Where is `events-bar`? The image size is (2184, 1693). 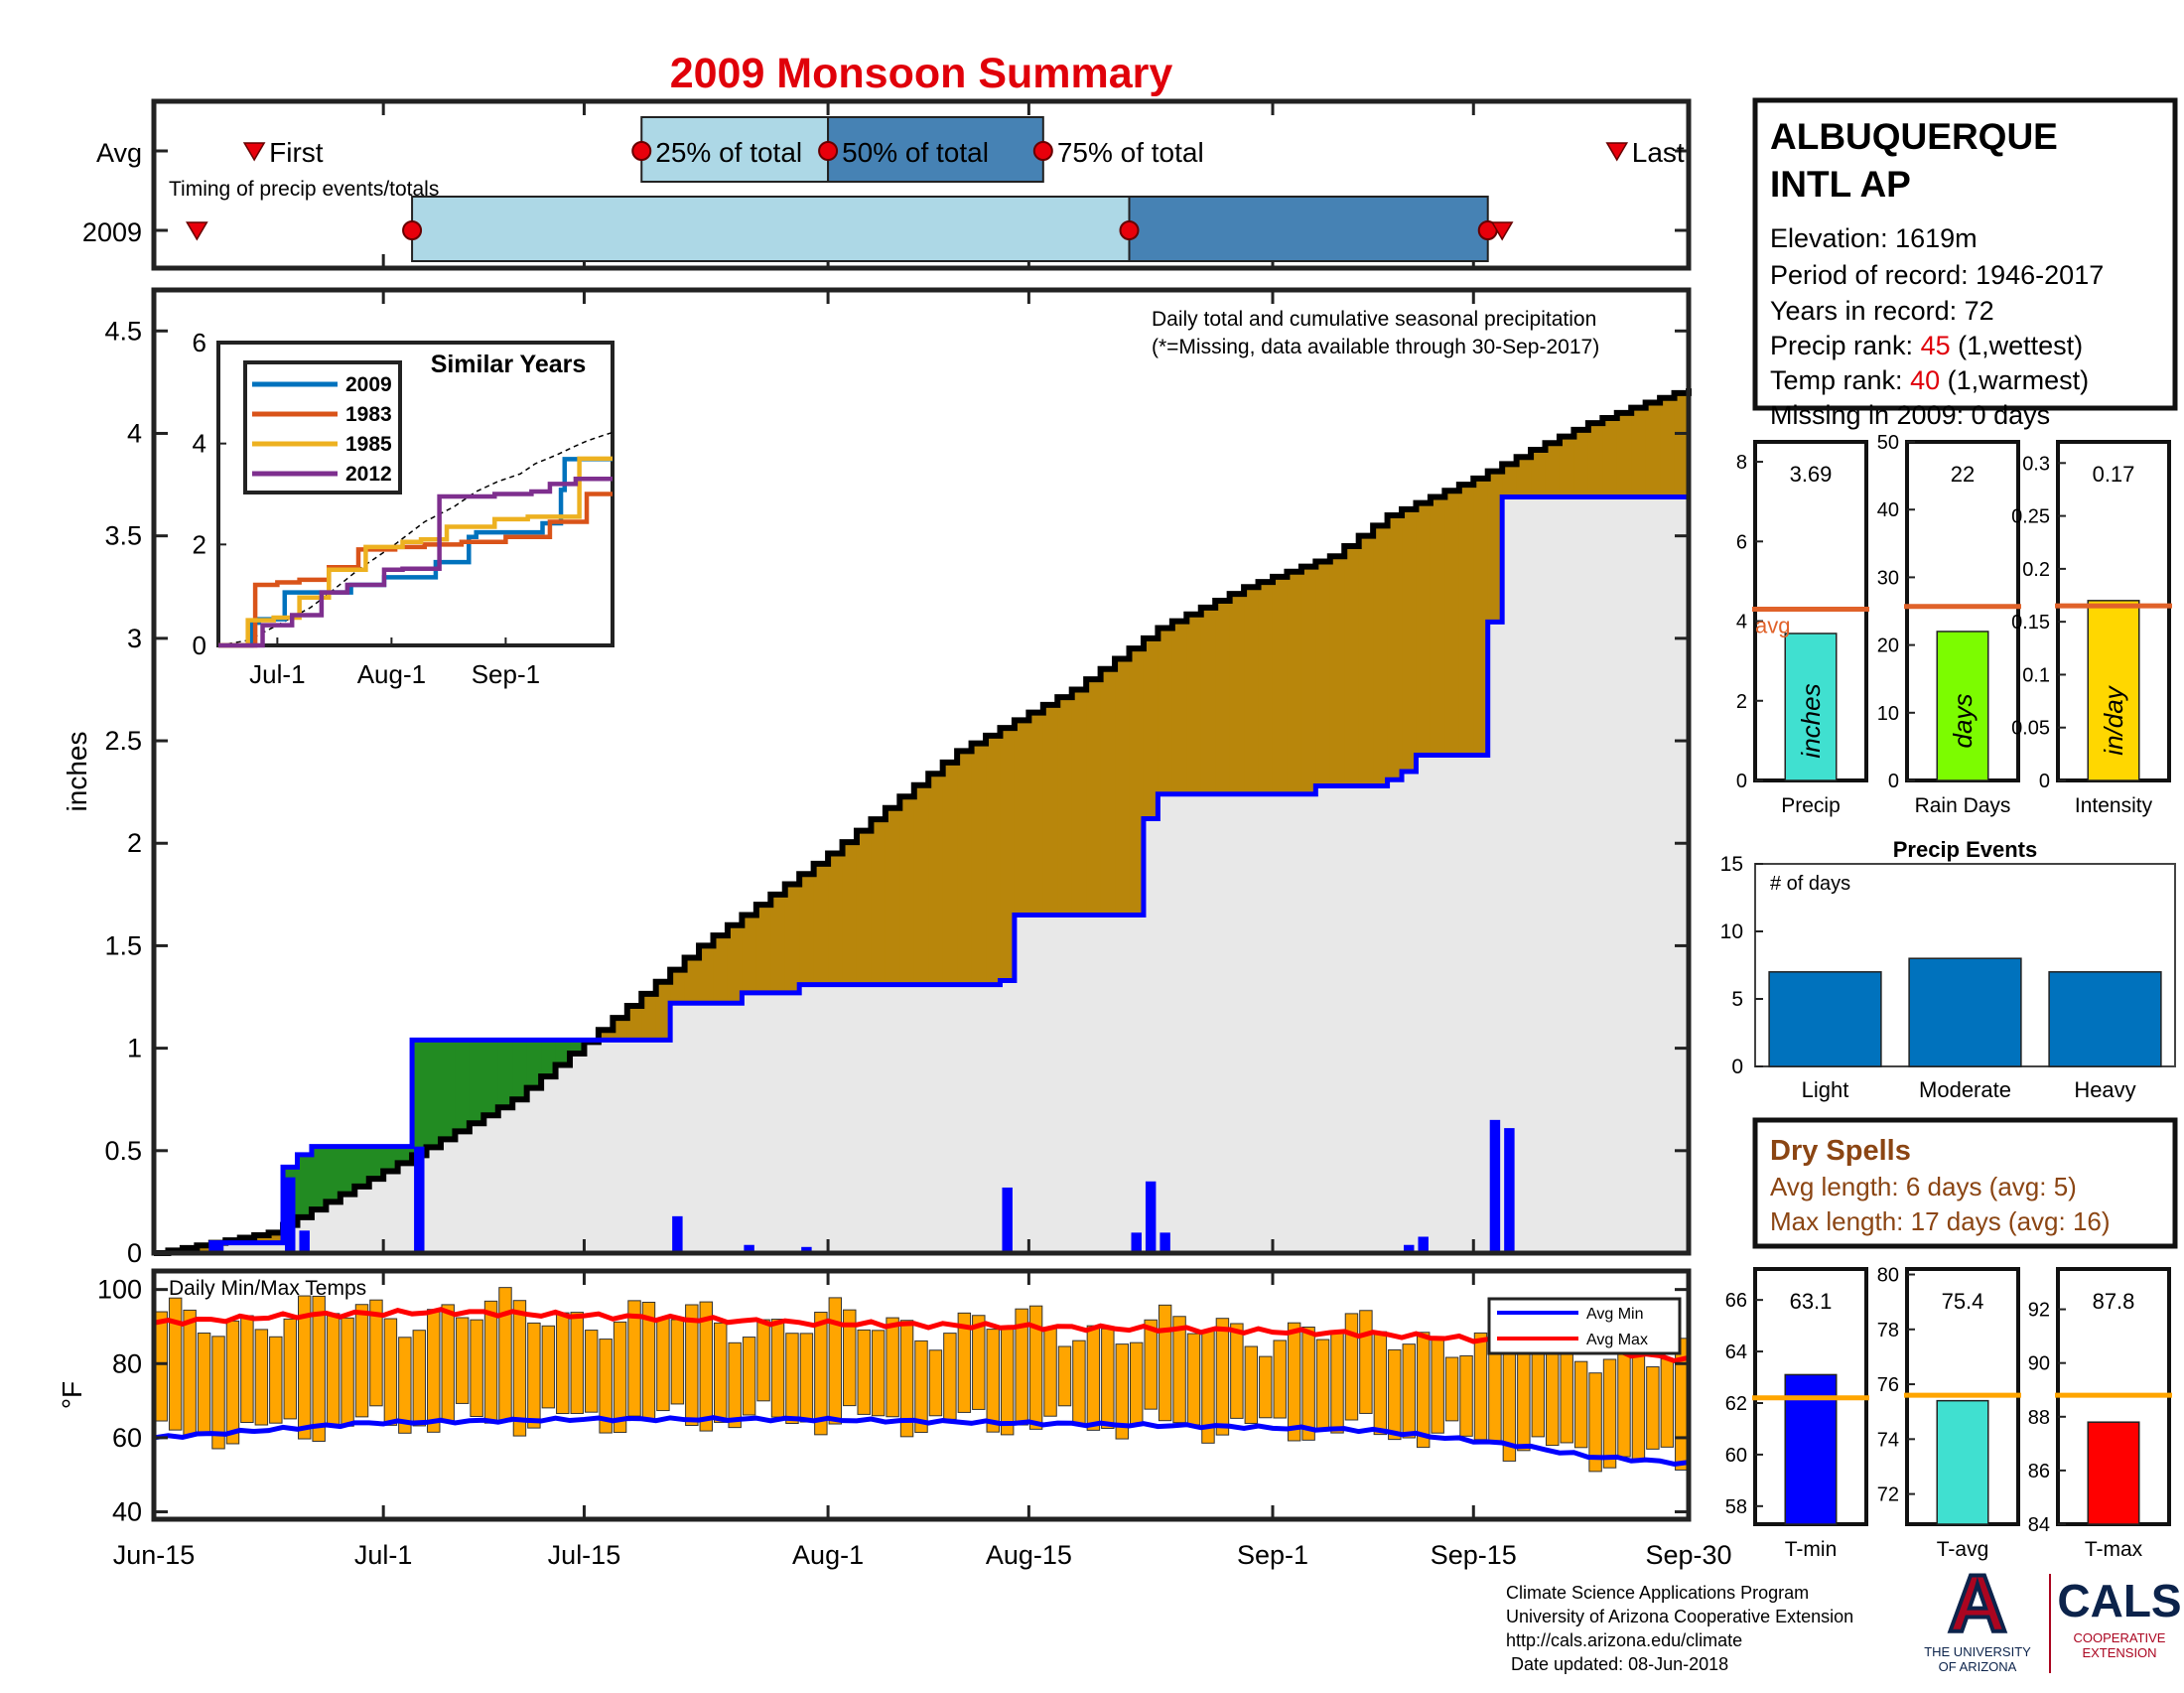
events-bar is located at coordinates (1825, 1019).